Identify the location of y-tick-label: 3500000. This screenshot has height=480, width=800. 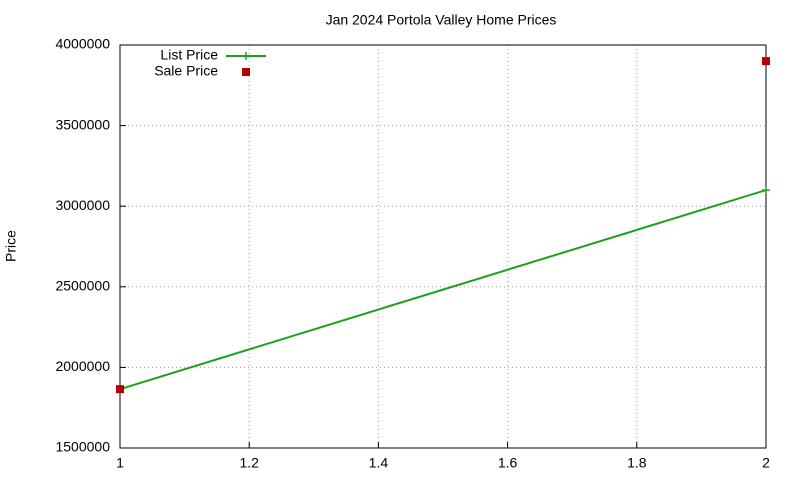
(82, 124).